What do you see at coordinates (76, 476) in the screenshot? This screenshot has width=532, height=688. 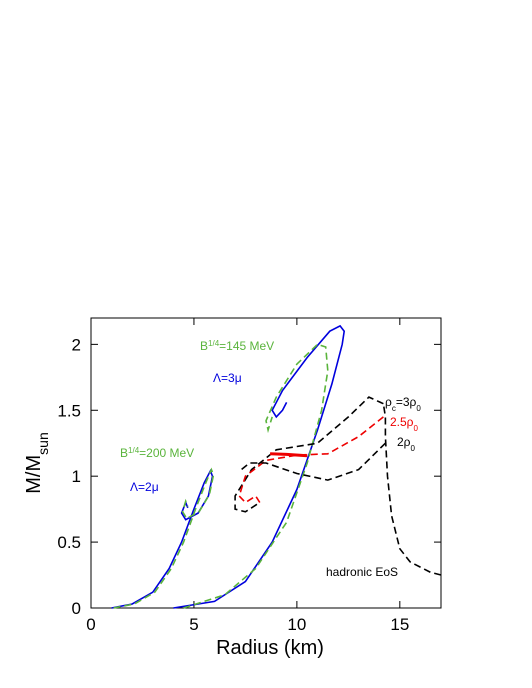 I see `y-tick-label: 1` at bounding box center [76, 476].